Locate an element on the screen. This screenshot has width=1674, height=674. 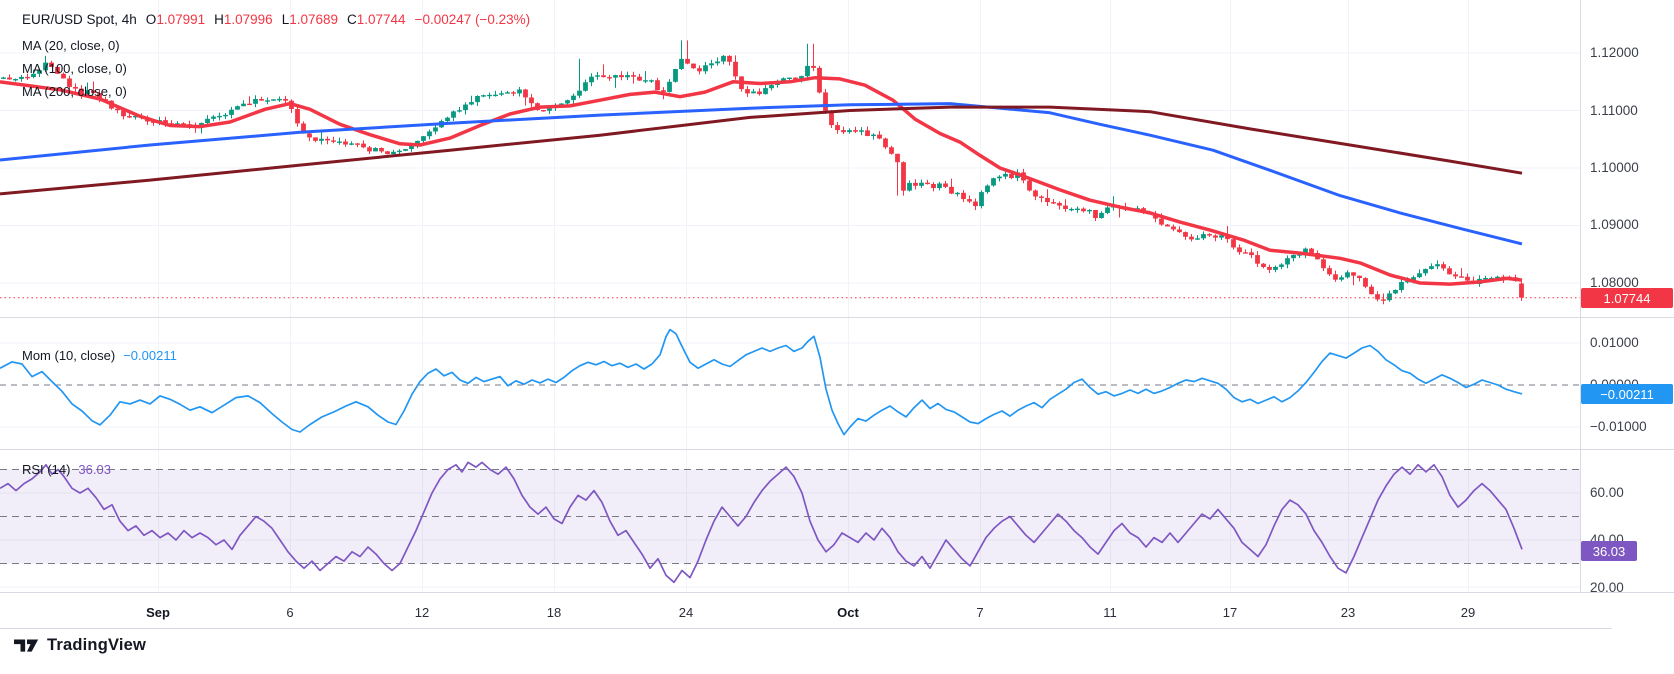
ohlc-close: C1.07744 is located at coordinates (376, 19).